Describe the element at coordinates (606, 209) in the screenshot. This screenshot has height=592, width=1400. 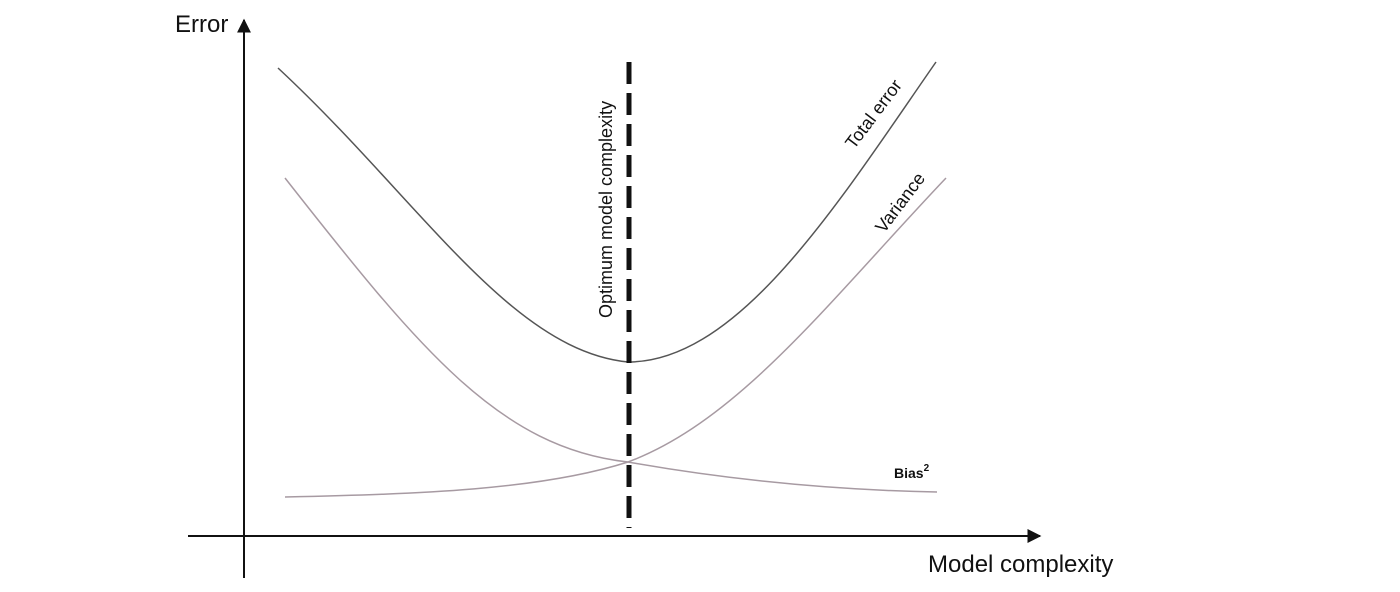
I see `optimum-label: Optimum model complexity` at that location.